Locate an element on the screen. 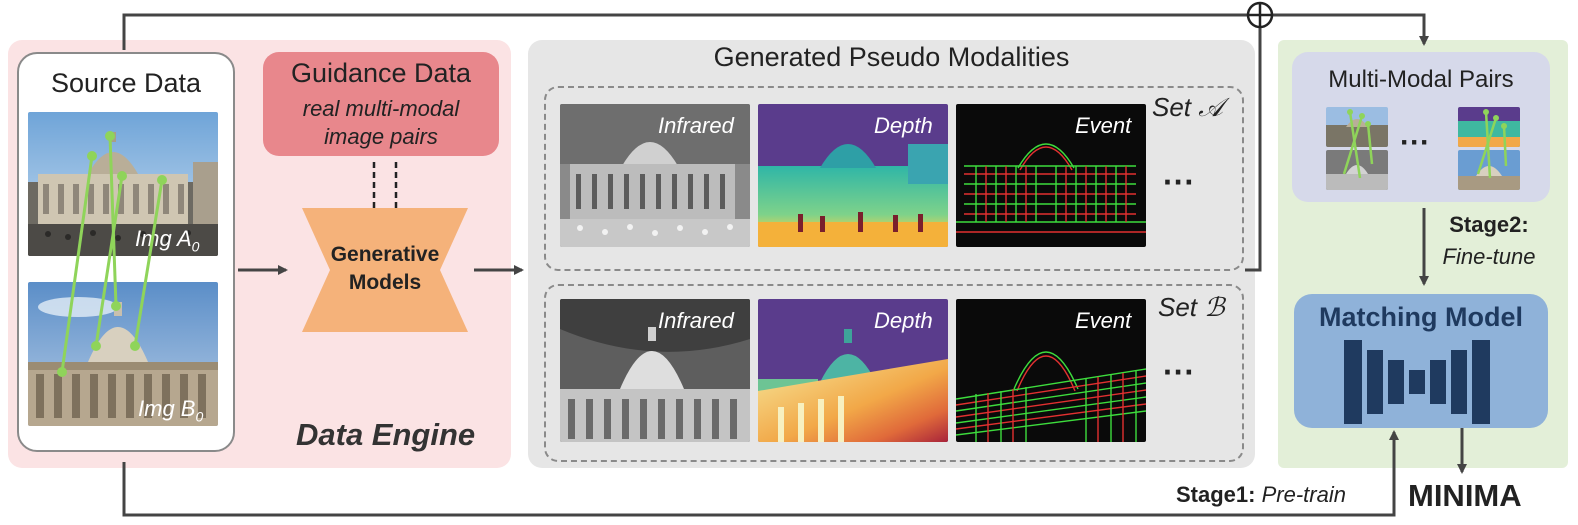 This screenshot has height=525, width=1578. img-b-label: Img B0 is located at coordinates (171, 410).